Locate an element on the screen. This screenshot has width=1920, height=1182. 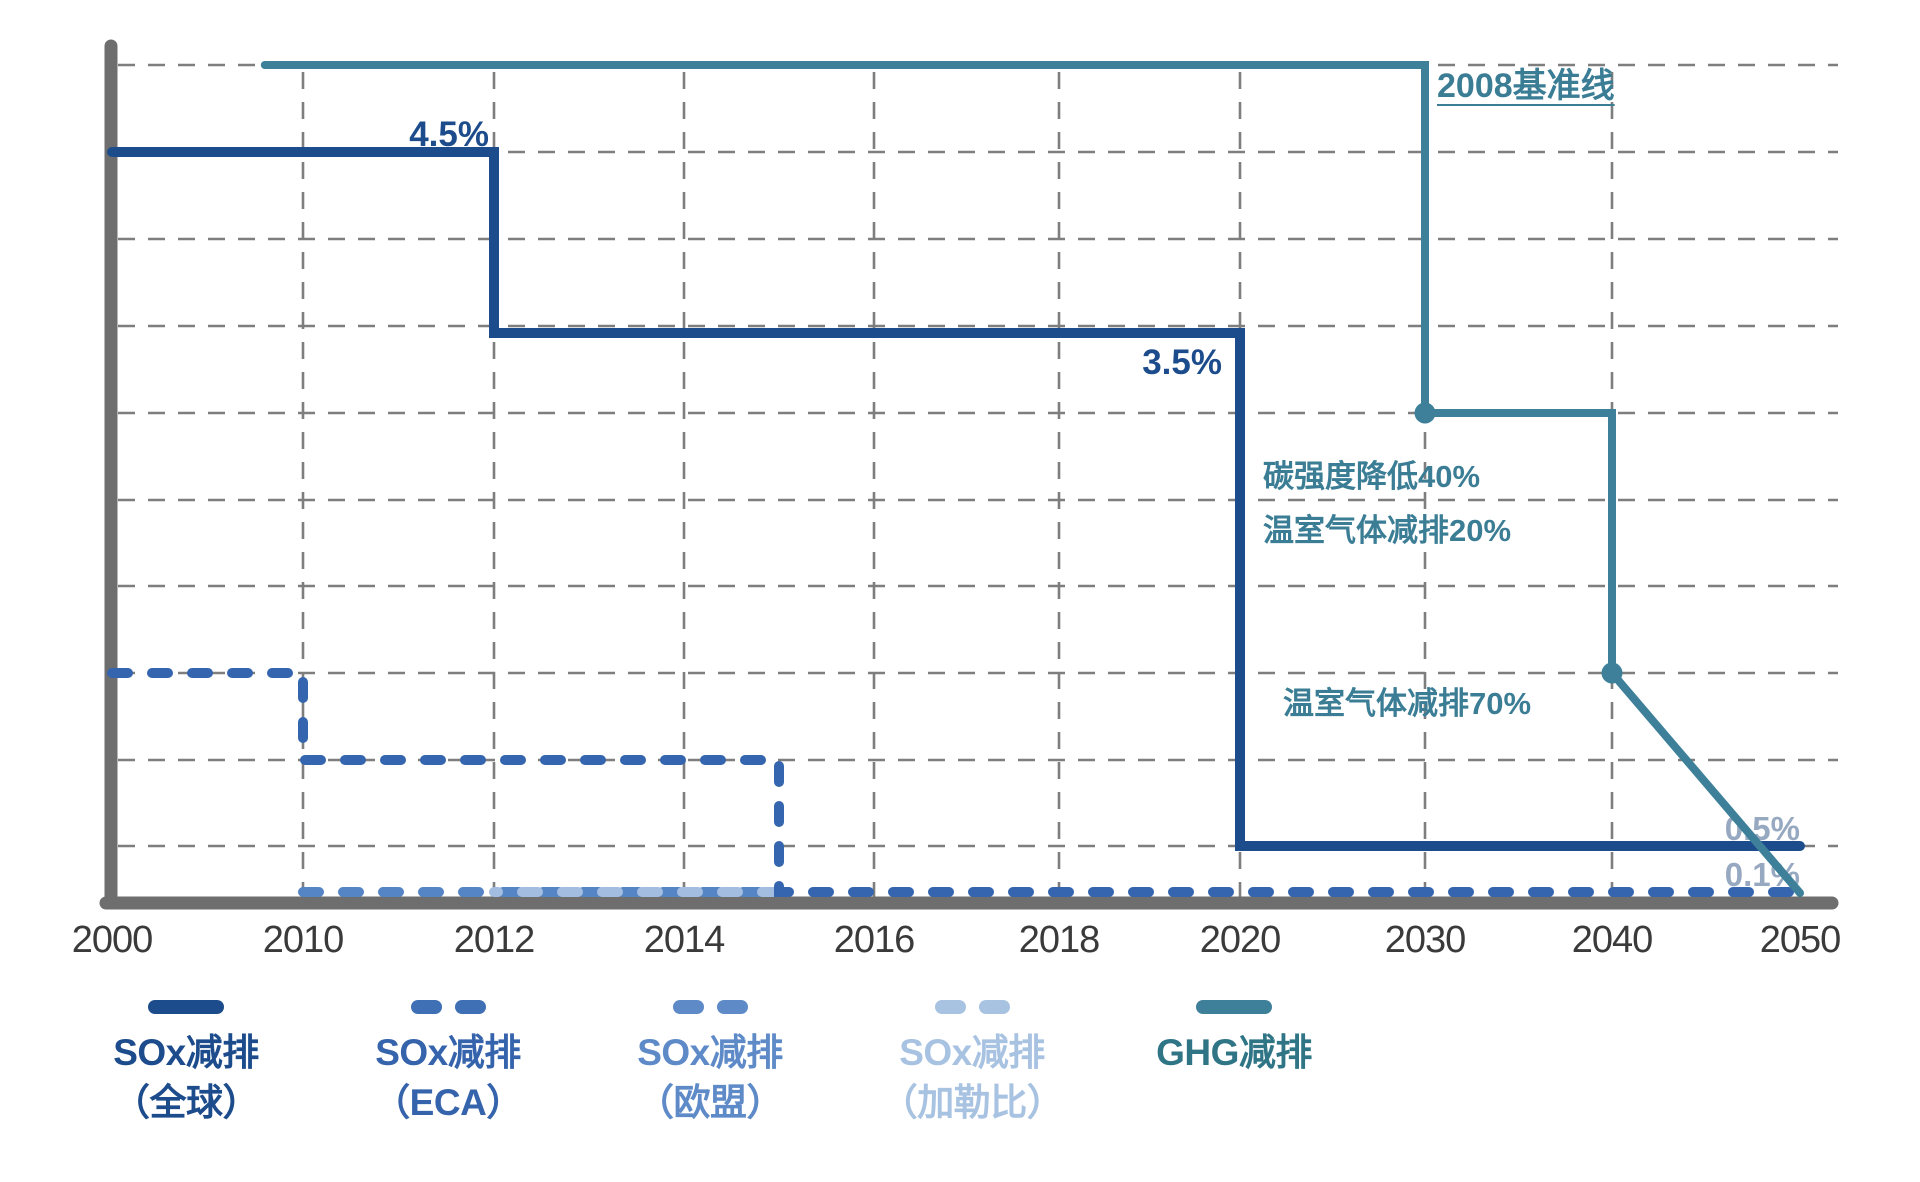
legend-item-ghg: GHG减排 is located at coordinates (1234, 1064).